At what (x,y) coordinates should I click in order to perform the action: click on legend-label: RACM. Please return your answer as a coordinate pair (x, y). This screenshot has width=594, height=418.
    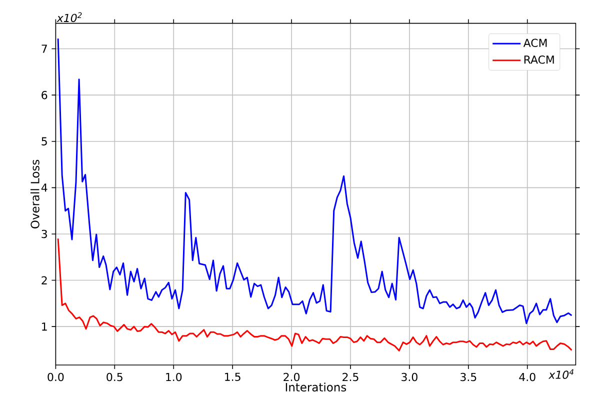
    Looking at the image, I should click on (539, 60).